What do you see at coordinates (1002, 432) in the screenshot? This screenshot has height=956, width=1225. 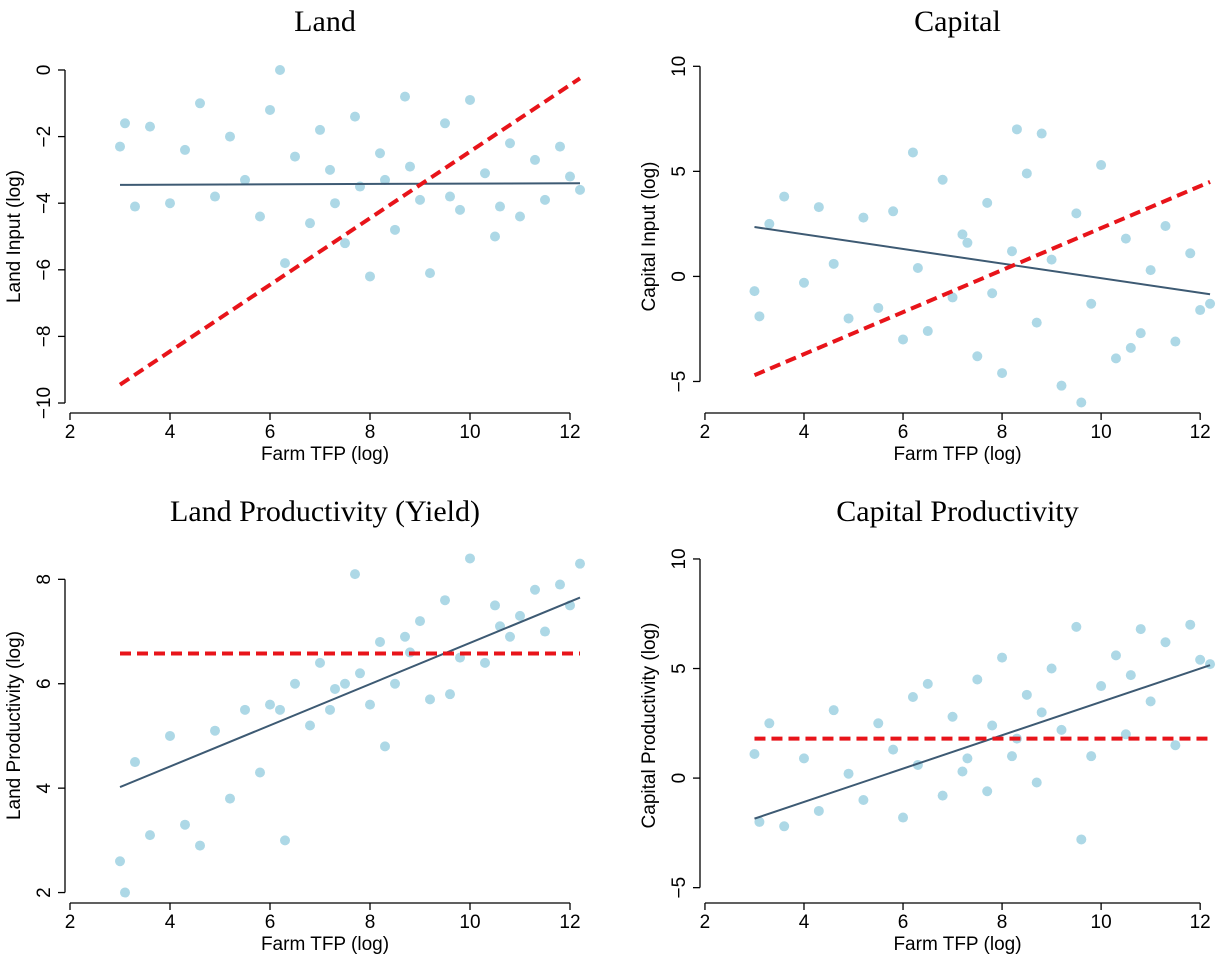 I see `x-tick-label: 8` at bounding box center [1002, 432].